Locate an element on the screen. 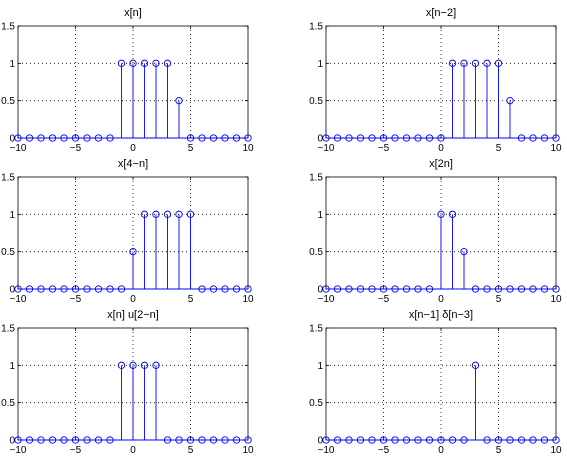 The height and width of the screenshot is (460, 567). panel-title: x[n] u[2−n] is located at coordinates (133, 315).